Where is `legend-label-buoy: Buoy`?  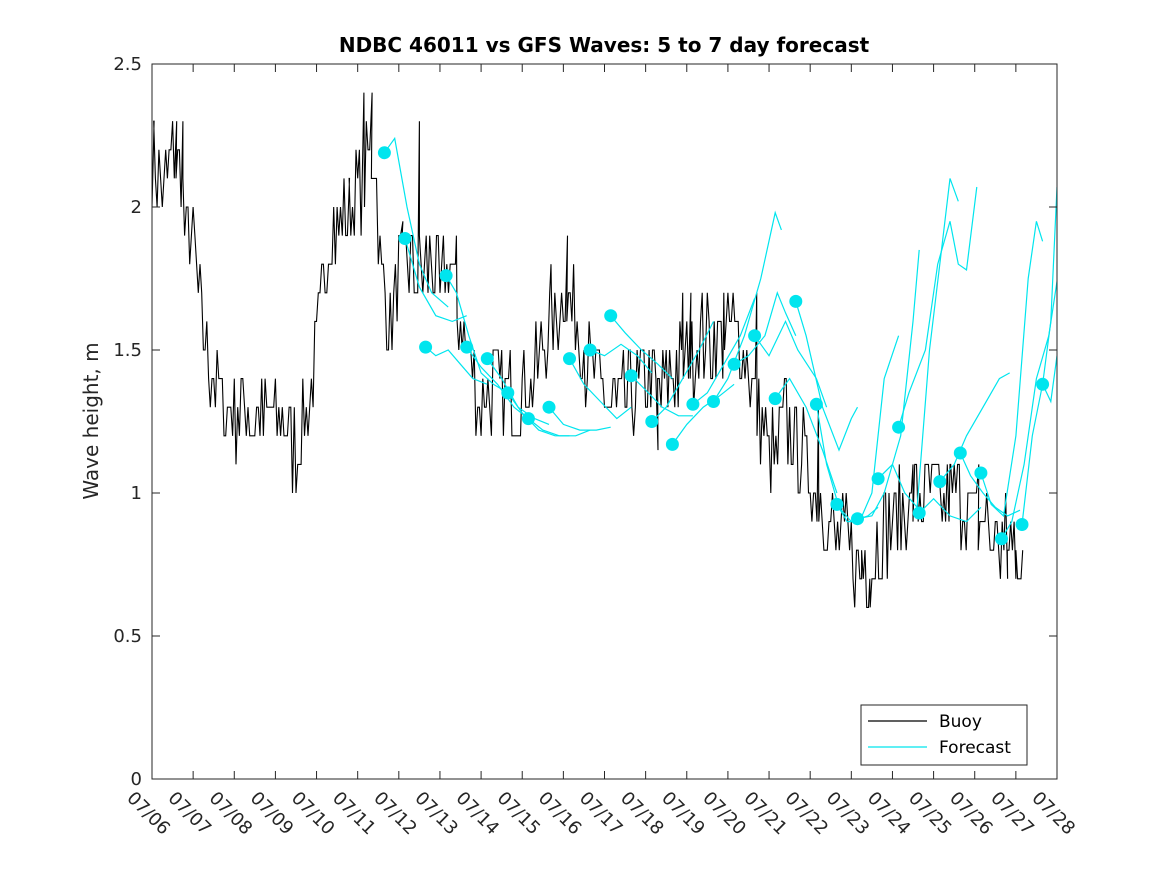 legend-label-buoy: Buoy is located at coordinates (960, 722).